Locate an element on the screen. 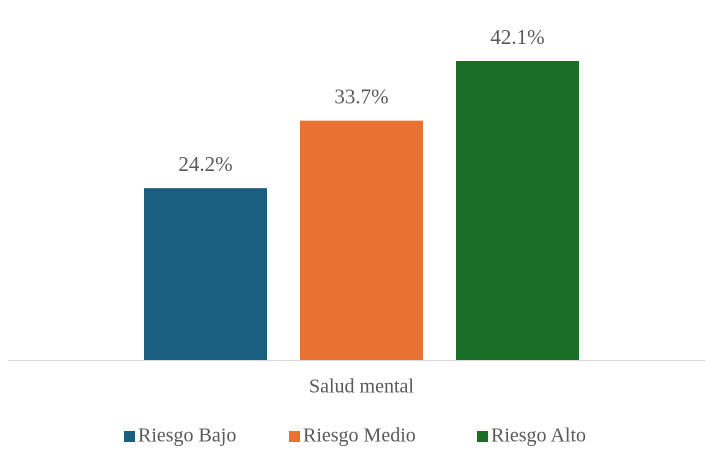 The image size is (705, 449). data-label: 33.7% is located at coordinates (361, 96).